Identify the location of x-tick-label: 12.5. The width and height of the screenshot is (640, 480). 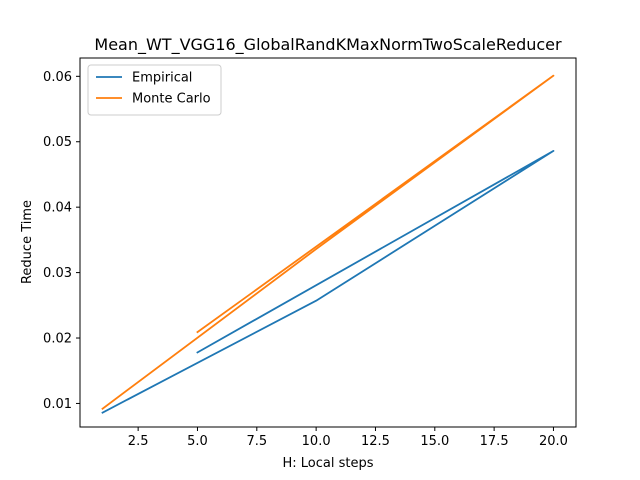
(375, 441).